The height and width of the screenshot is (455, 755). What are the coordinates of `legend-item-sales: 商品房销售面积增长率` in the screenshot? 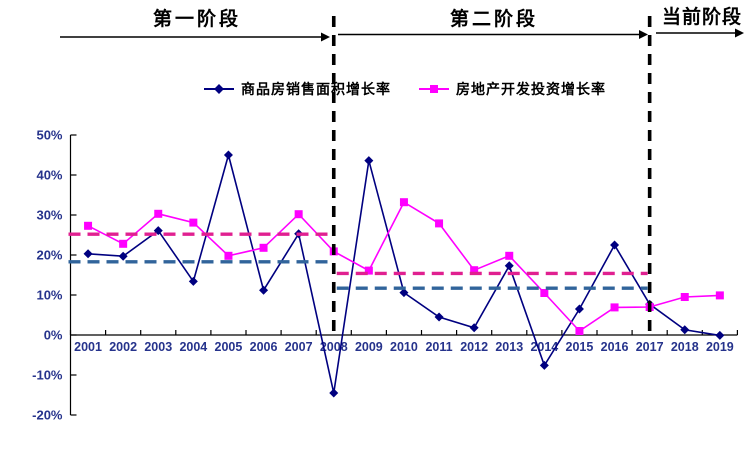 It's located at (297, 89).